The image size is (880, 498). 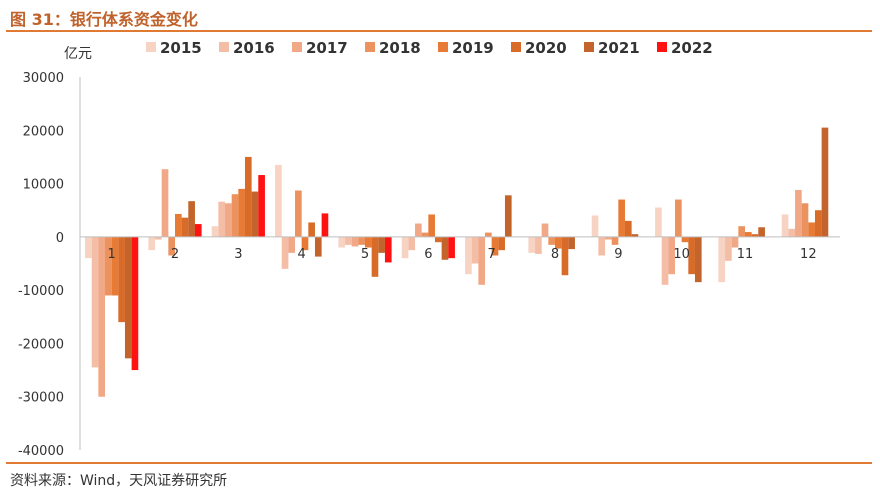 What do you see at coordinates (41, 291) in the screenshot?
I see `y-tick-label: -10000` at bounding box center [41, 291].